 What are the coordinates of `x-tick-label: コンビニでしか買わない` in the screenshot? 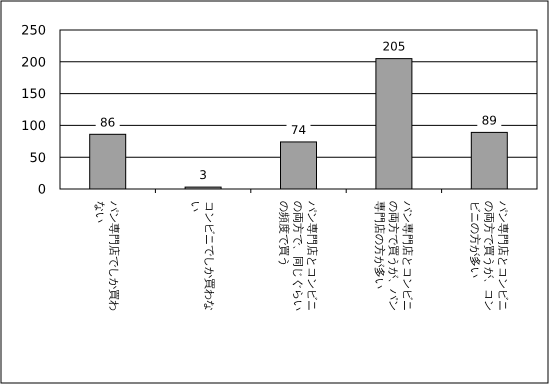 It's located at (202, 256).